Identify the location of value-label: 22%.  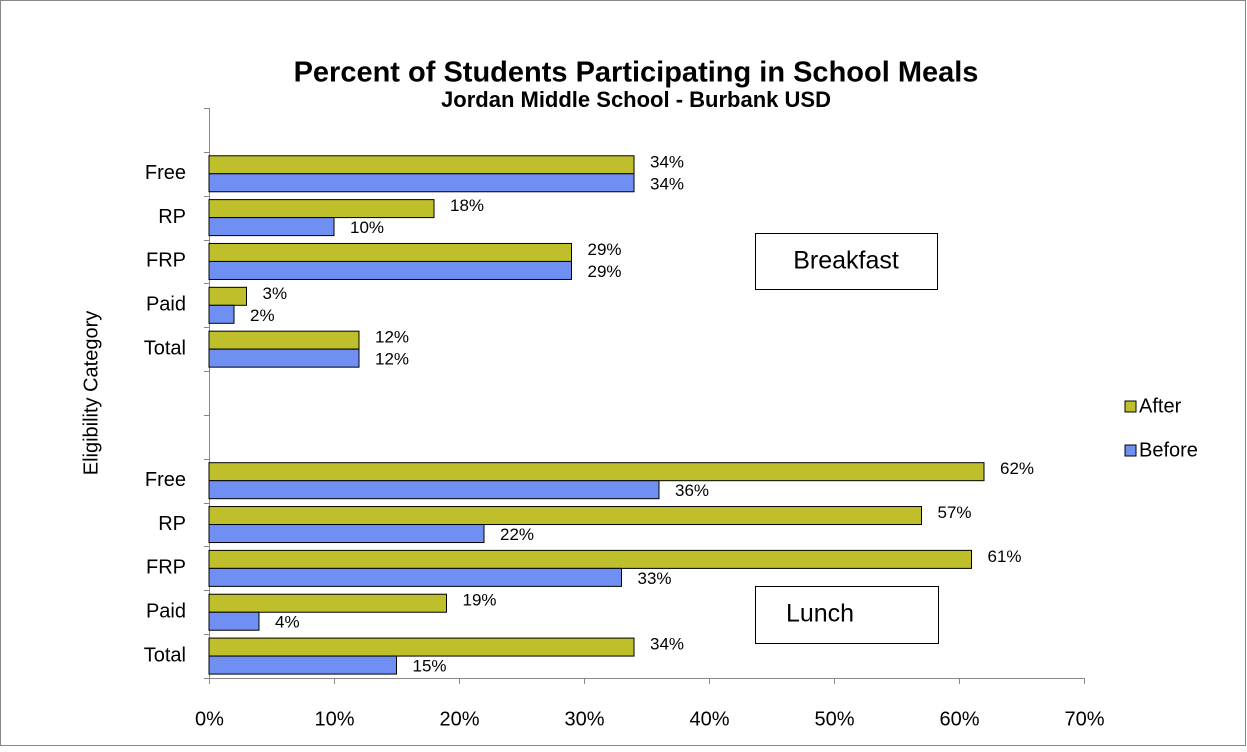
(517, 534).